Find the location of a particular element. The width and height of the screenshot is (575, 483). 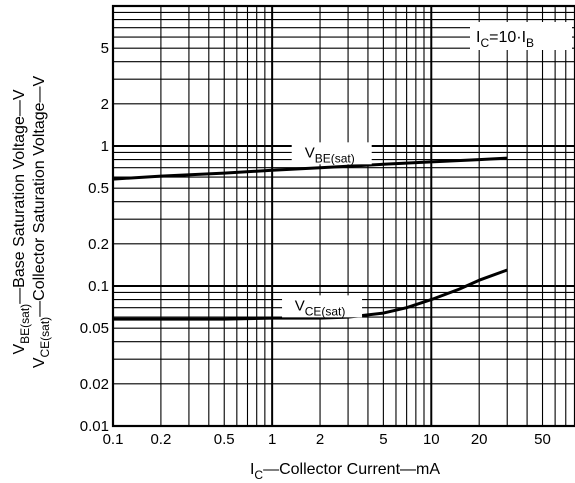

x-tick-label: 0.2 is located at coordinates (160, 439).